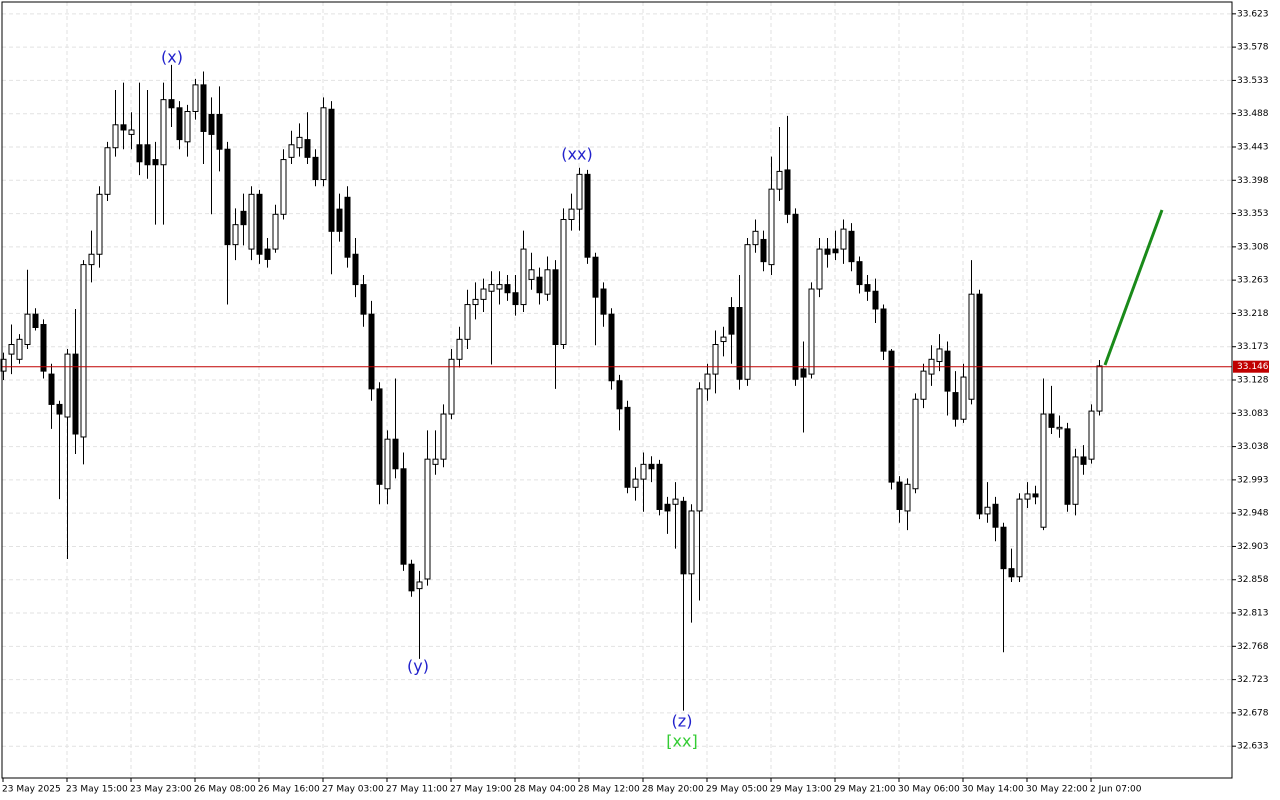 The width and height of the screenshot is (1280, 800). I want to click on y-tick-label: 33.173, so click(1253, 347).